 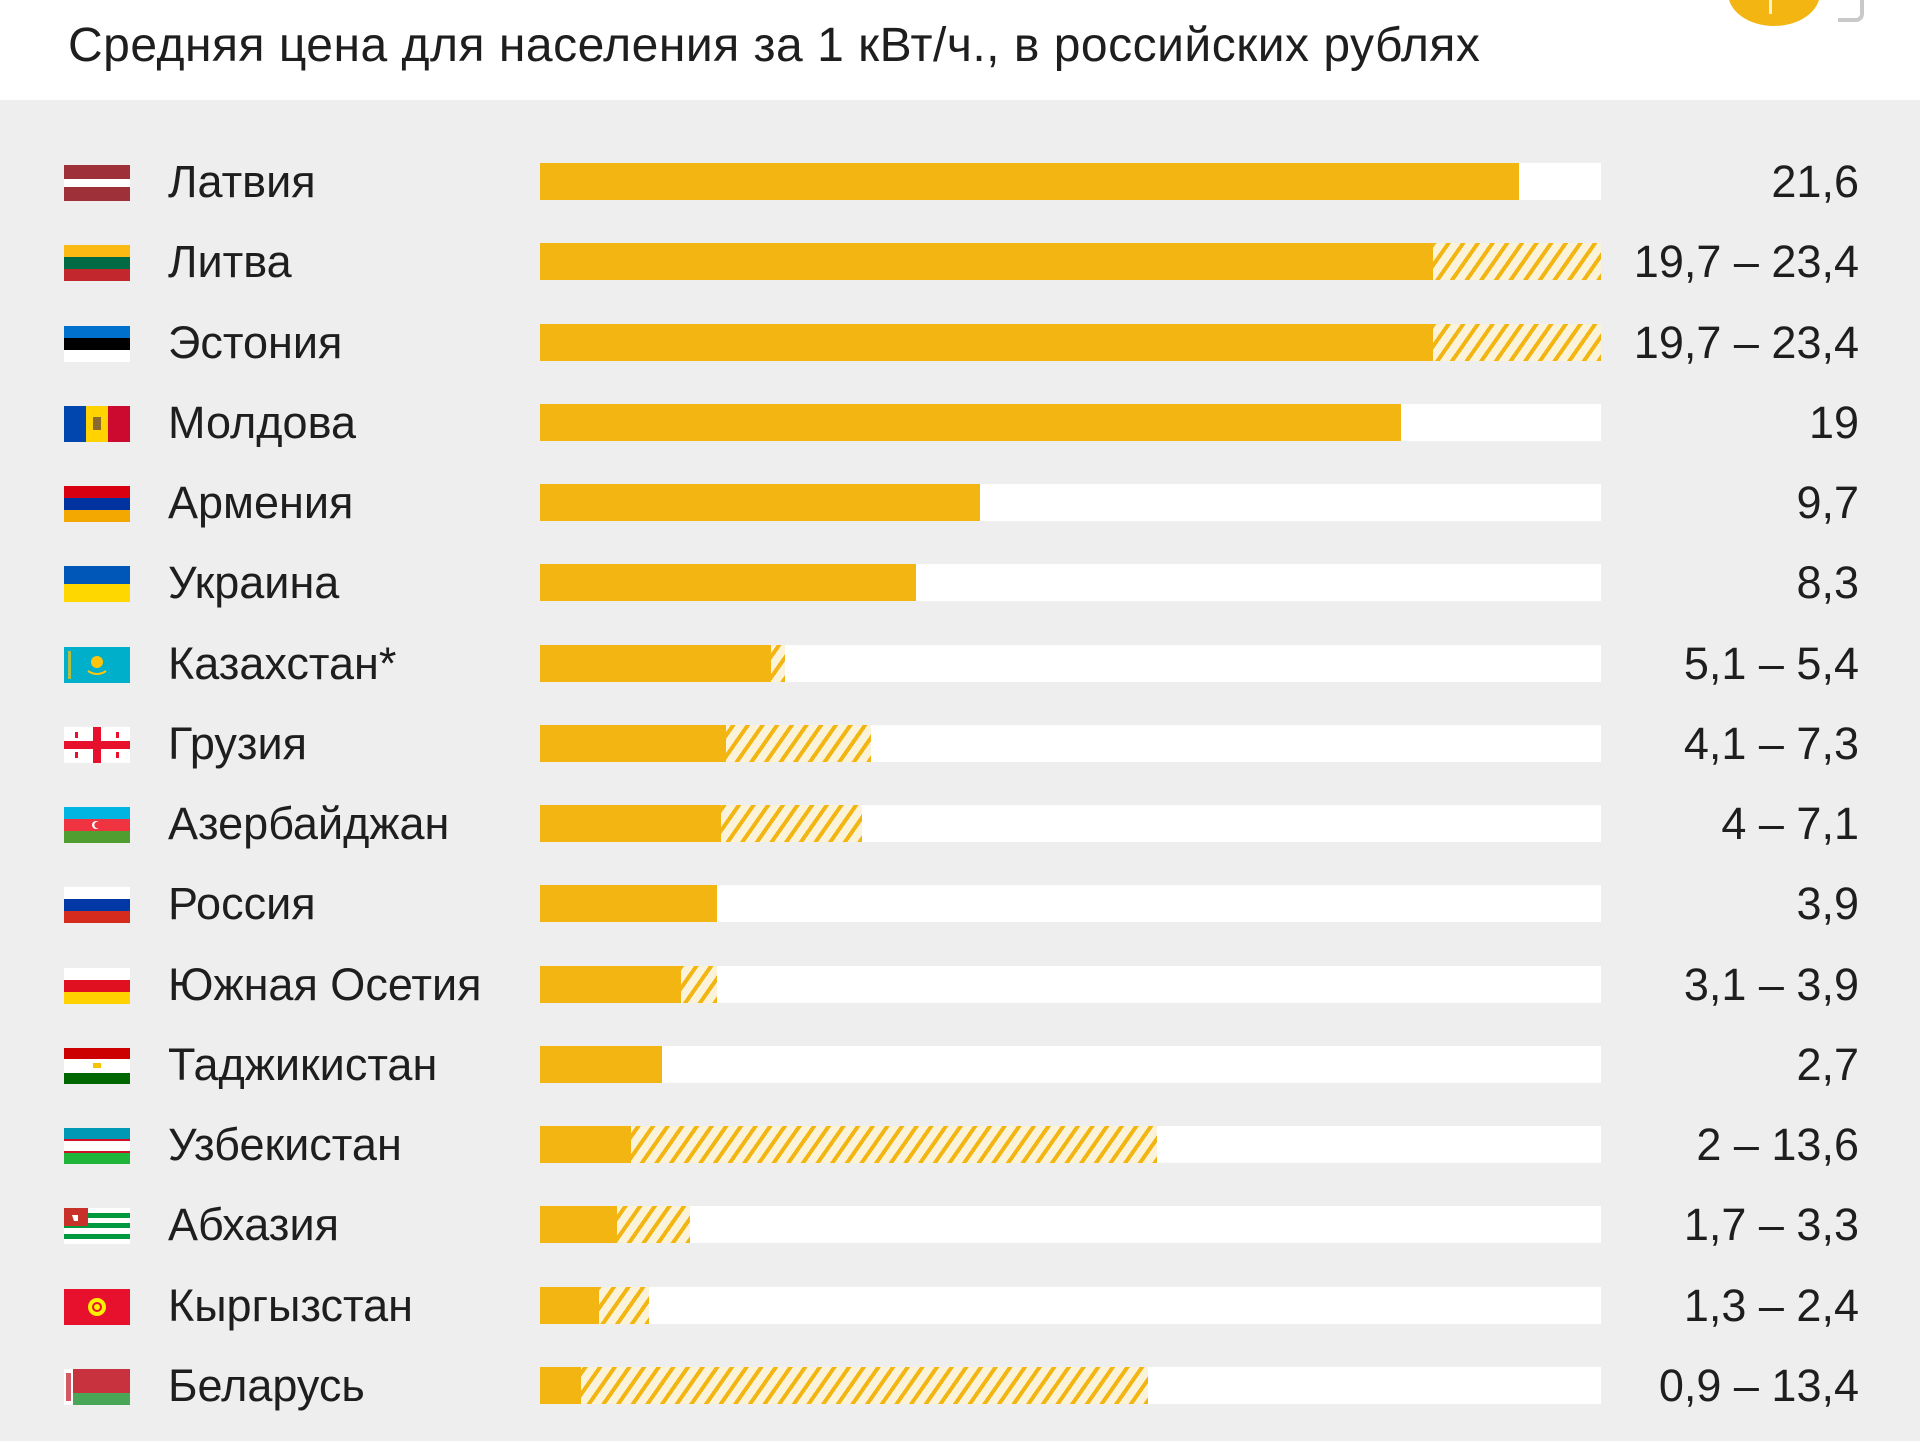 I want to click on flag-tajikistan-icon, so click(x=97, y=1065).